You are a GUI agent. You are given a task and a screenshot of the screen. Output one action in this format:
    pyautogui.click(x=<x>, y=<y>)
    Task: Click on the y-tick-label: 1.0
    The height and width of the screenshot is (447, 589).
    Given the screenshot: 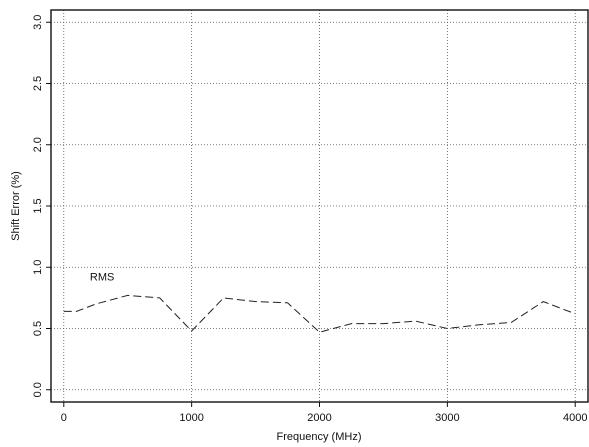 What is the action you would take?
    pyautogui.click(x=38, y=267)
    